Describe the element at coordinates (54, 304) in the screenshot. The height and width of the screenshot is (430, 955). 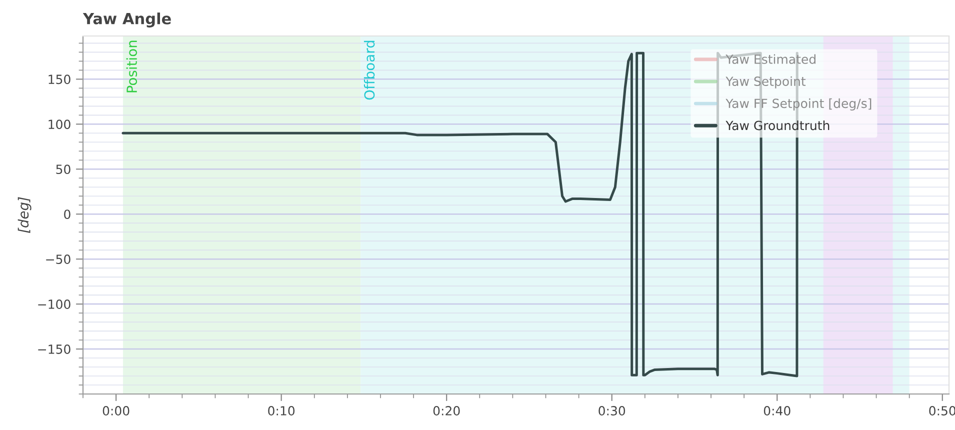
I see `y-tick-label: −100` at that location.